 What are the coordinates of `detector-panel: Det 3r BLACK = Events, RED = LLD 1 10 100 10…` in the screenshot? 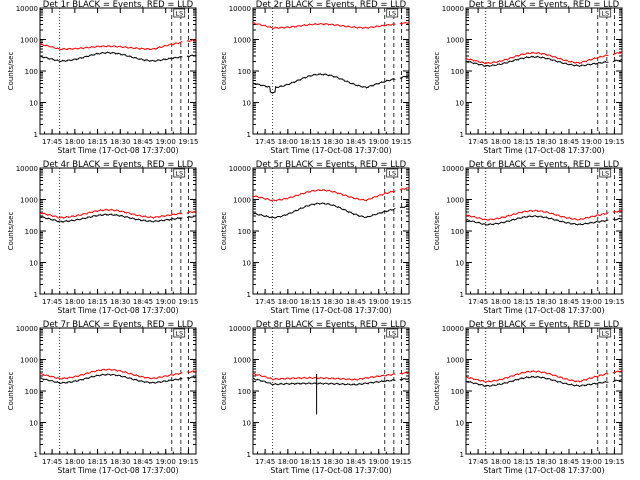 It's located at (529, 77).